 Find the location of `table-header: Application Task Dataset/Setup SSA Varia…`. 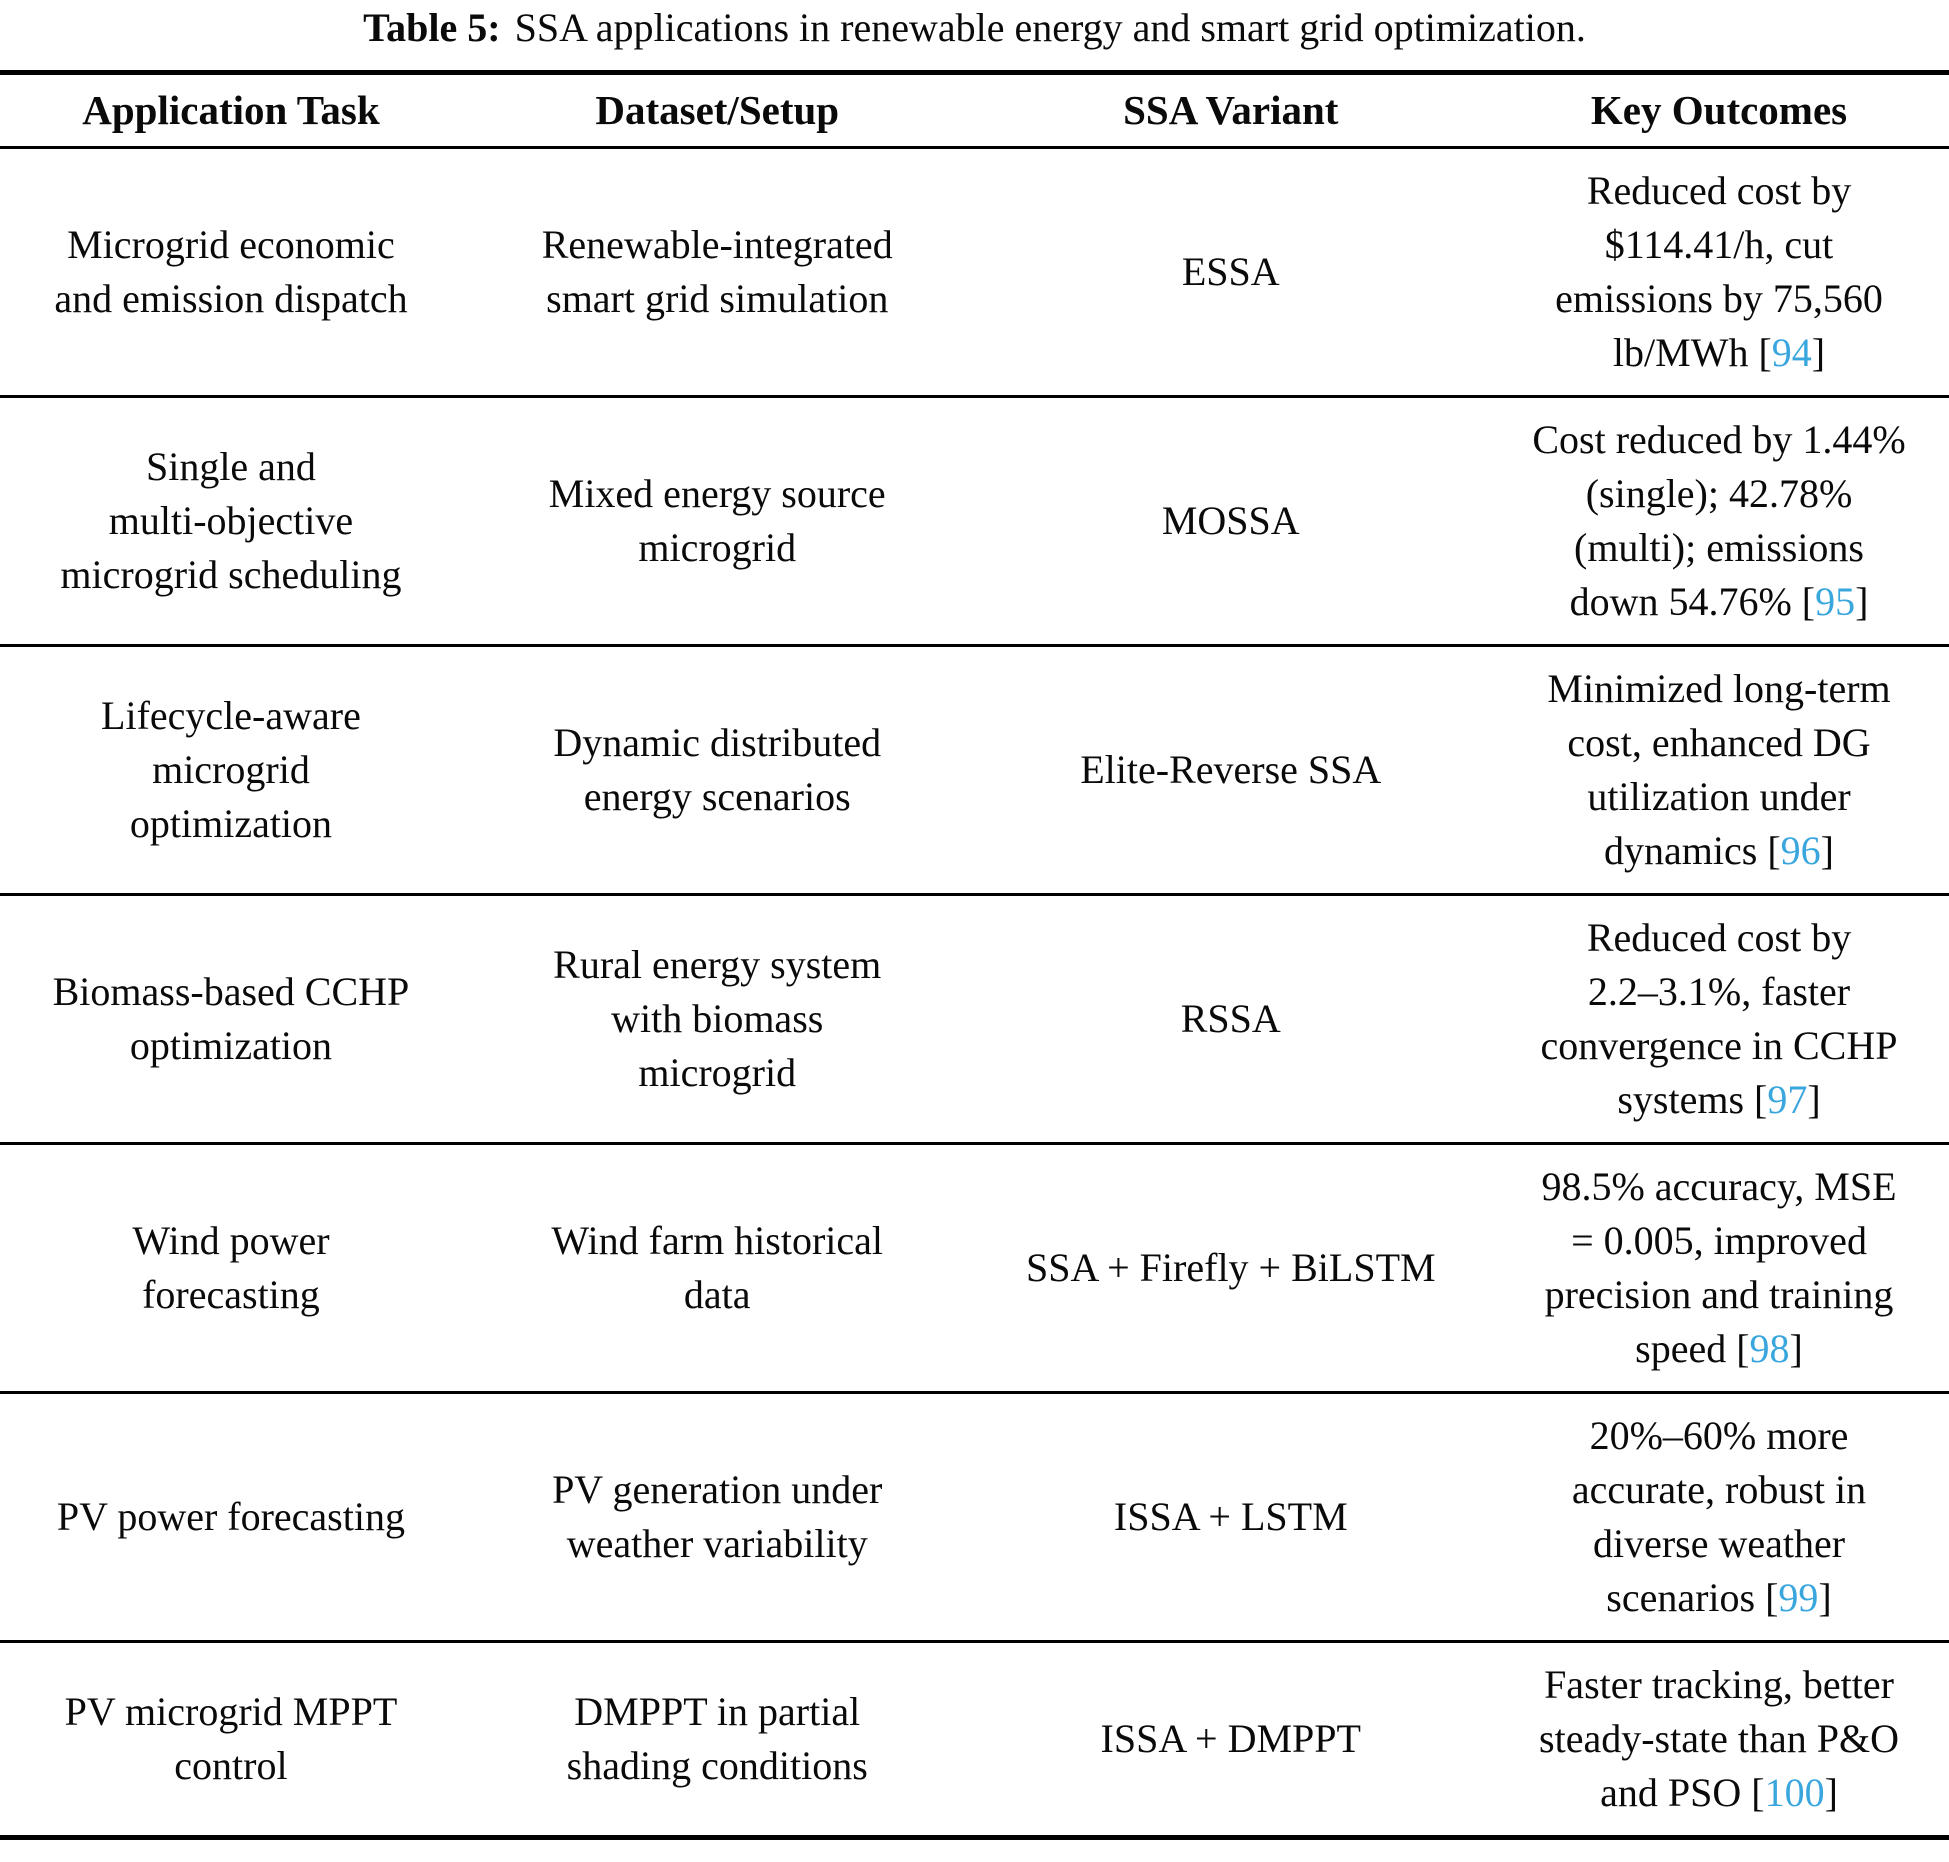

table-header: Application Task Dataset/Setup SSA Varia… is located at coordinates (974, 110).